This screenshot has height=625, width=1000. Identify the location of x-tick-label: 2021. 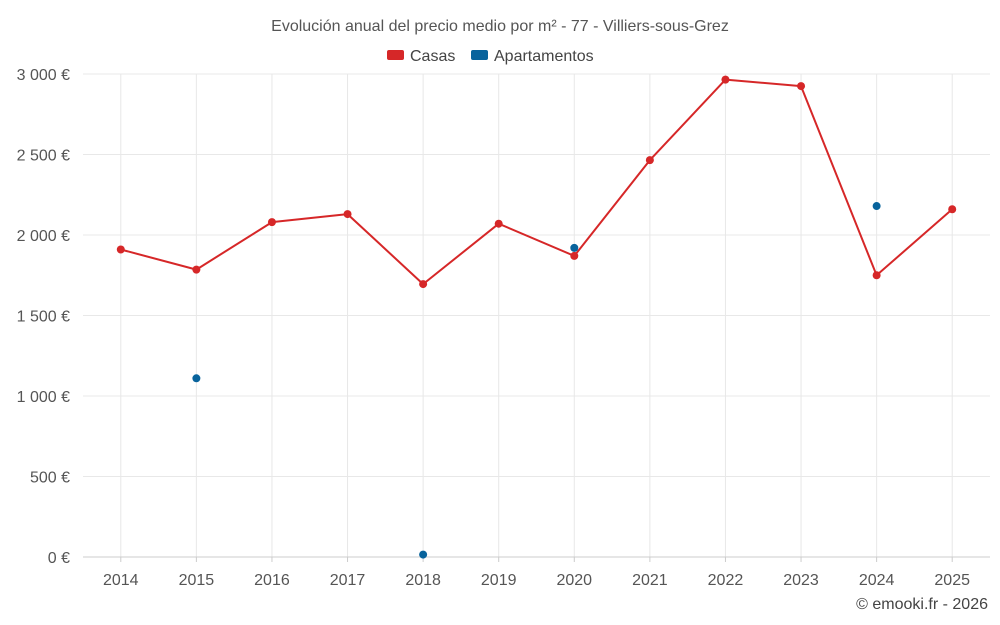
(650, 580).